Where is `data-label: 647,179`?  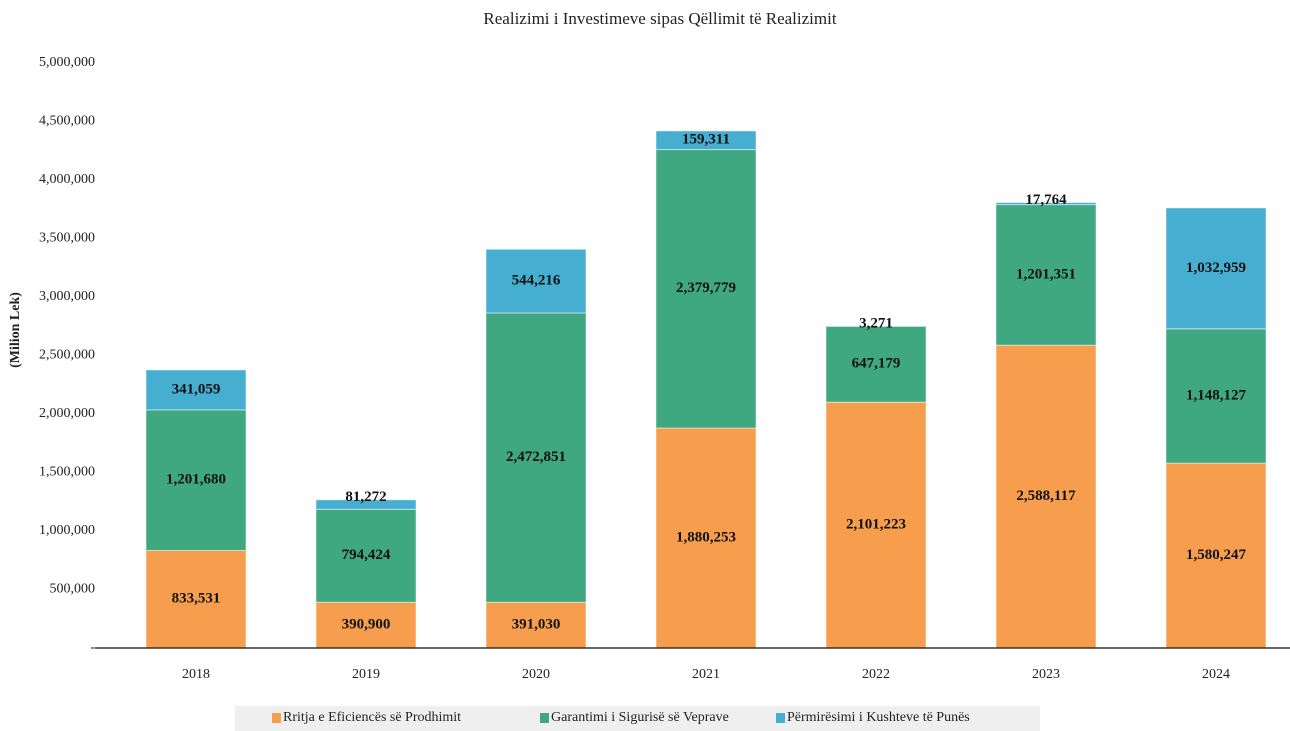
data-label: 647,179 is located at coordinates (876, 364).